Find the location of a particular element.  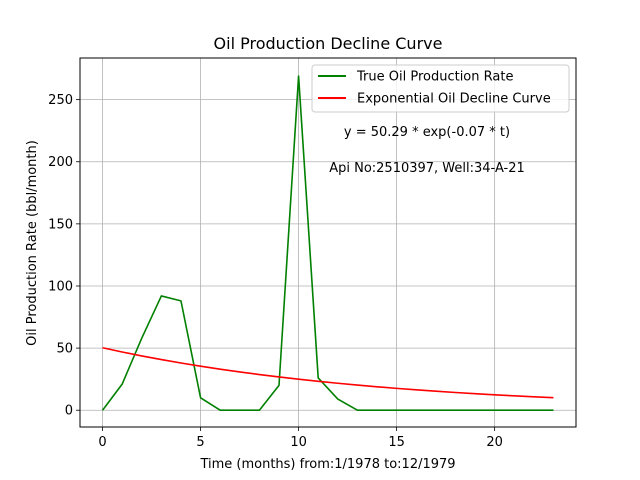

legend-label-exponential: Exponential Oil Decline Curve is located at coordinates (454, 99).